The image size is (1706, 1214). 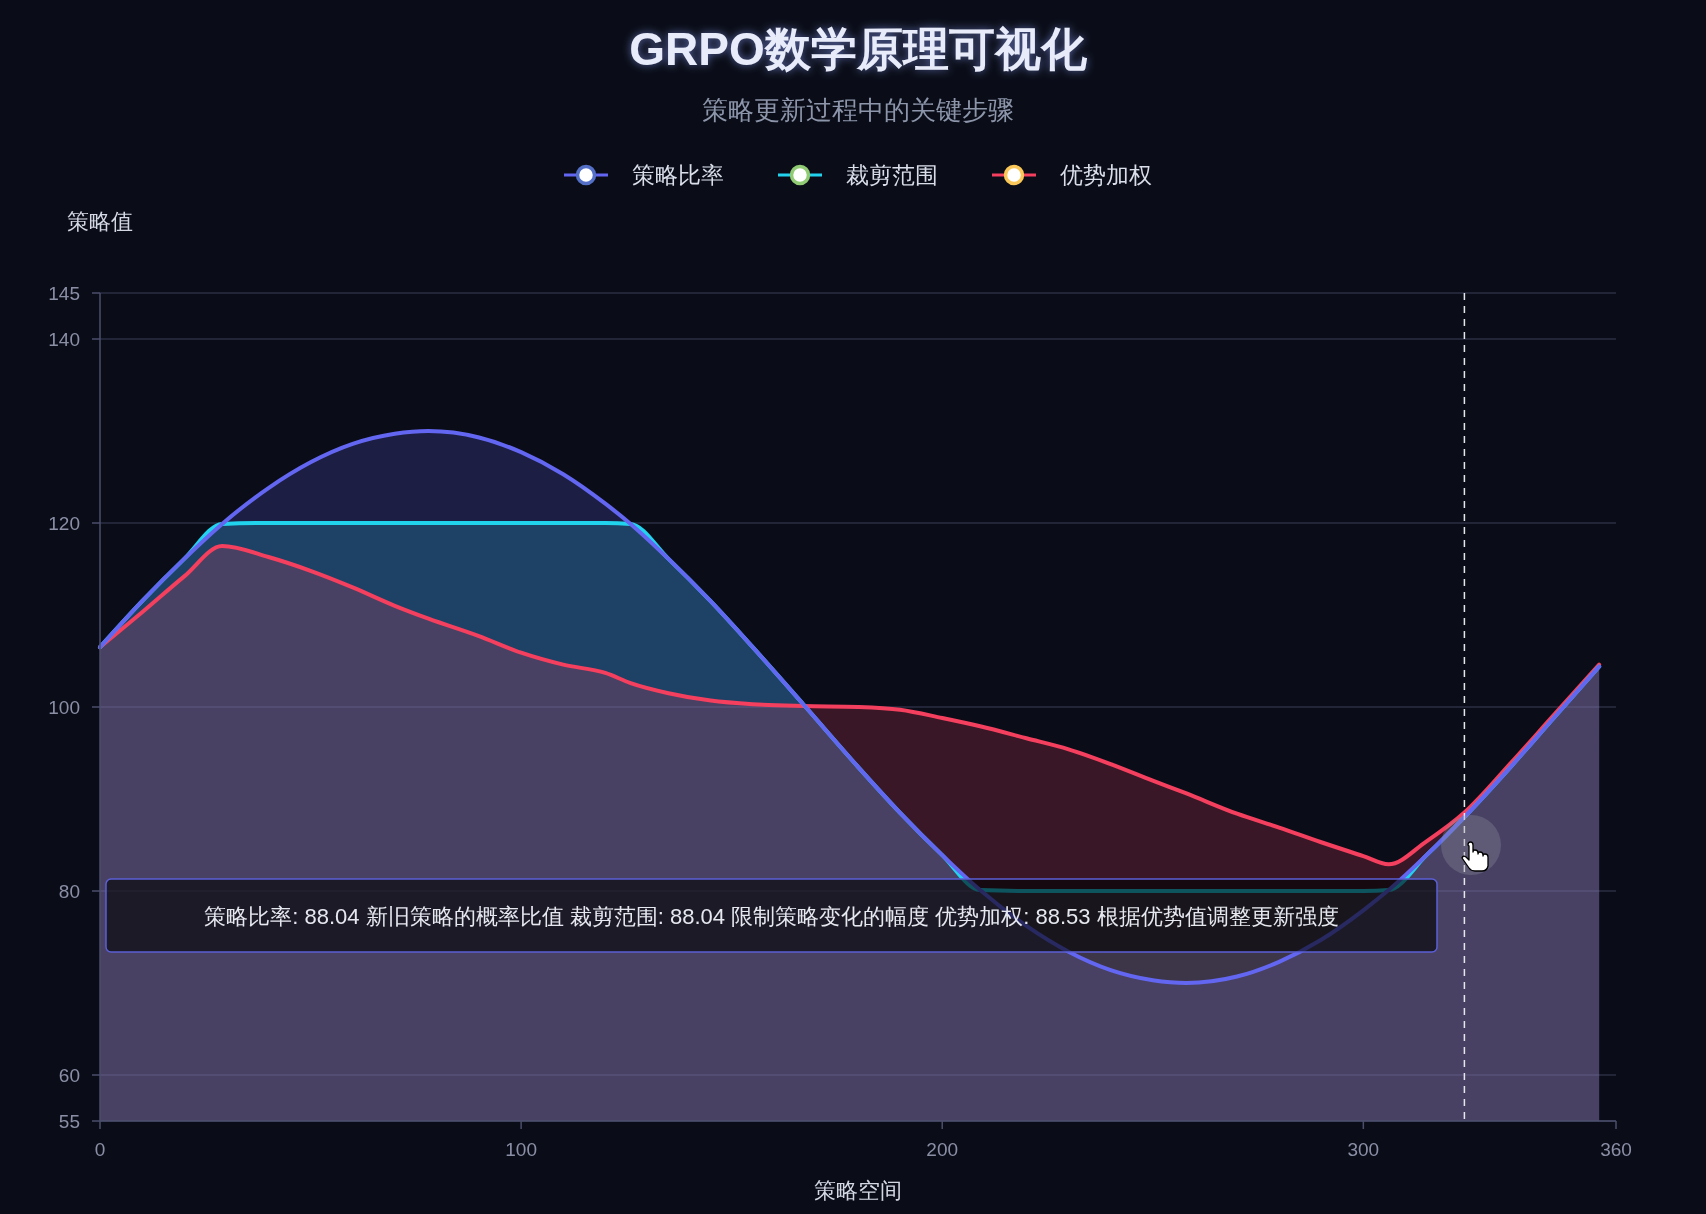 What do you see at coordinates (678, 175) in the screenshot?
I see `legend-label: 策略比率` at bounding box center [678, 175].